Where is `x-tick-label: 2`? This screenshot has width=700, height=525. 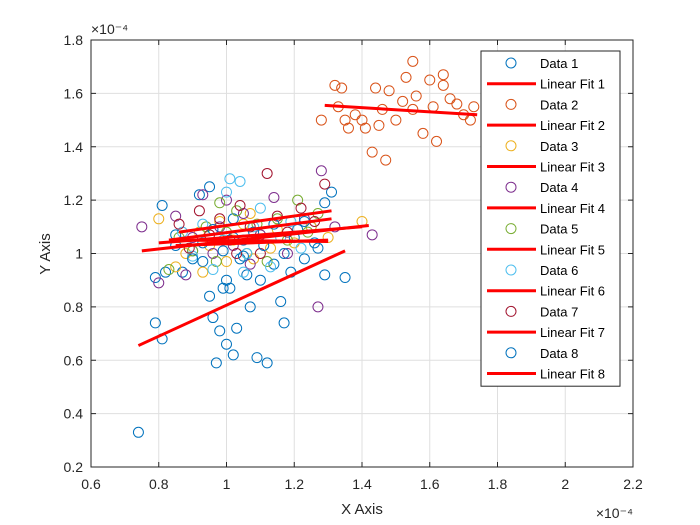 x-tick-label: 2 is located at coordinates (565, 484).